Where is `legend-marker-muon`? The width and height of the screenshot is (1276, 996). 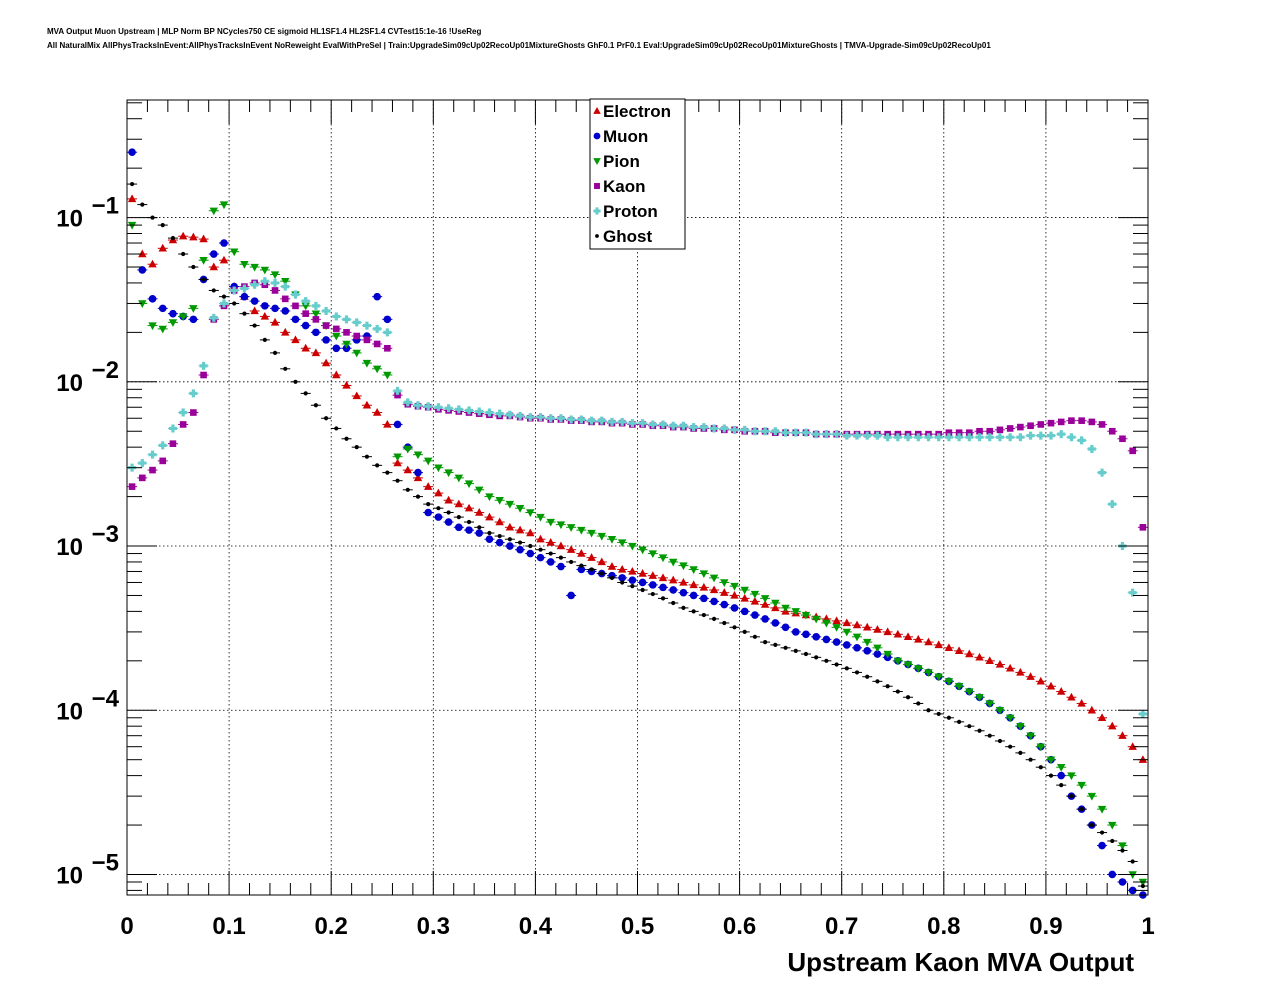
legend-marker-muon is located at coordinates (597, 136).